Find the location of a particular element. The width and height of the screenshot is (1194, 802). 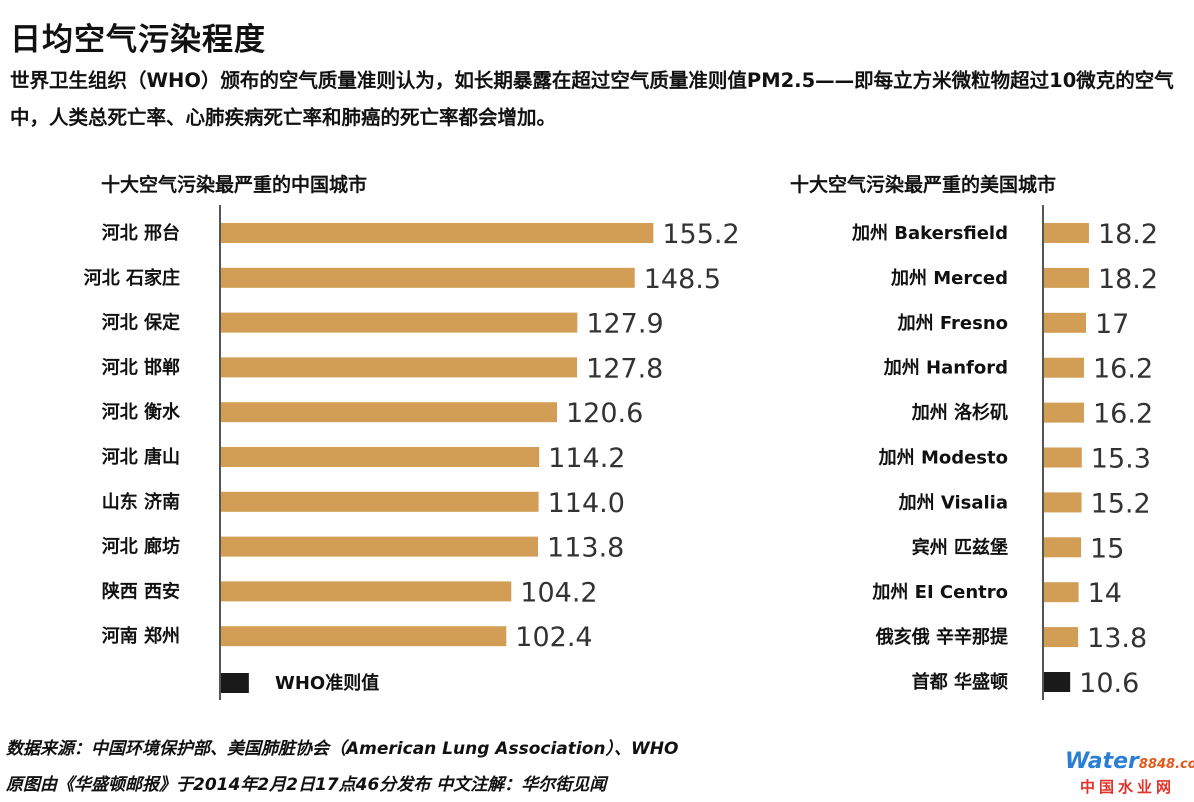

us-category-label-5: 加州 洛杉矶 is located at coordinates (959, 413).